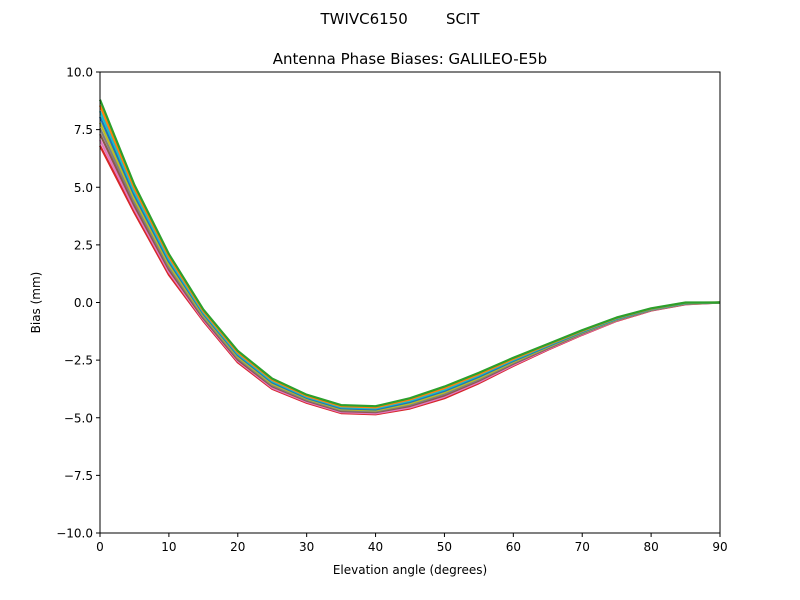 This screenshot has width=800, height=600. I want to click on x-tick-label: 90, so click(719, 547).